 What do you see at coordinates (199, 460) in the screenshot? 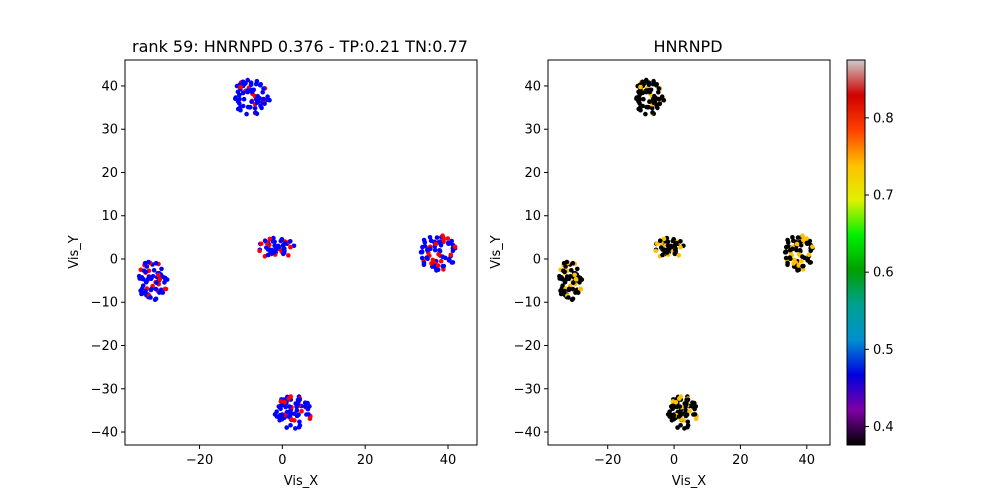
I see `x-tick-label: −20` at bounding box center [199, 460].